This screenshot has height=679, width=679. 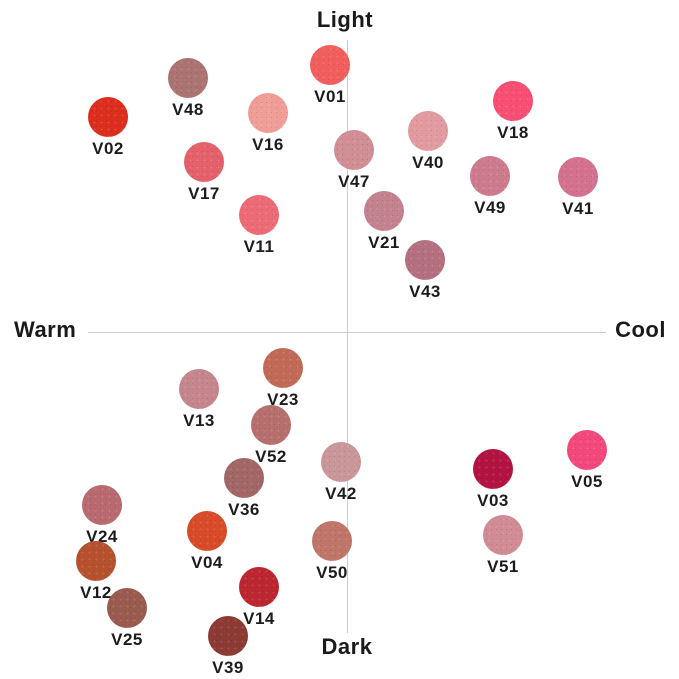 I want to click on shade-swatch-V36: V36, so click(x=244, y=489).